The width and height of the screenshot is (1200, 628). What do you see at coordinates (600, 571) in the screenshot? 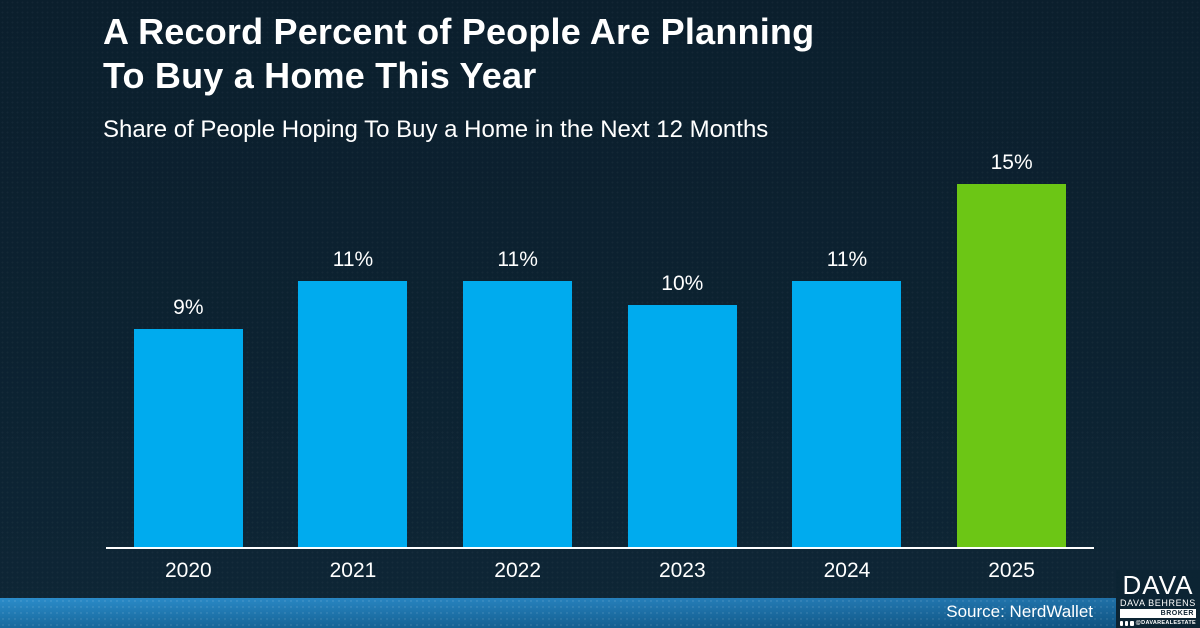
I see `x-axis-labels: 2020 2021 2022 2023 2024 2025` at bounding box center [600, 571].